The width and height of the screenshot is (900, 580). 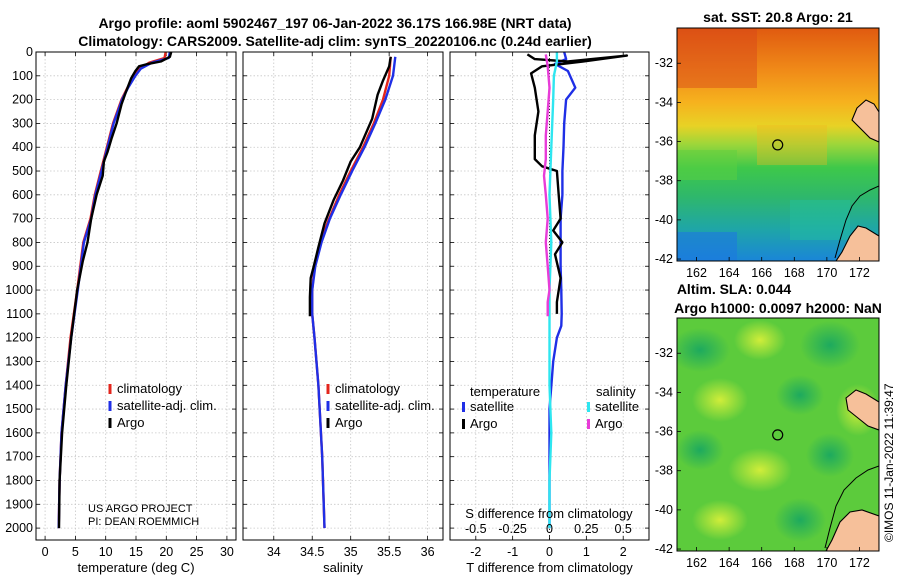 What do you see at coordinates (19, 338) in the screenshot?
I see `depth-tick-label: 1200` at bounding box center [19, 338].